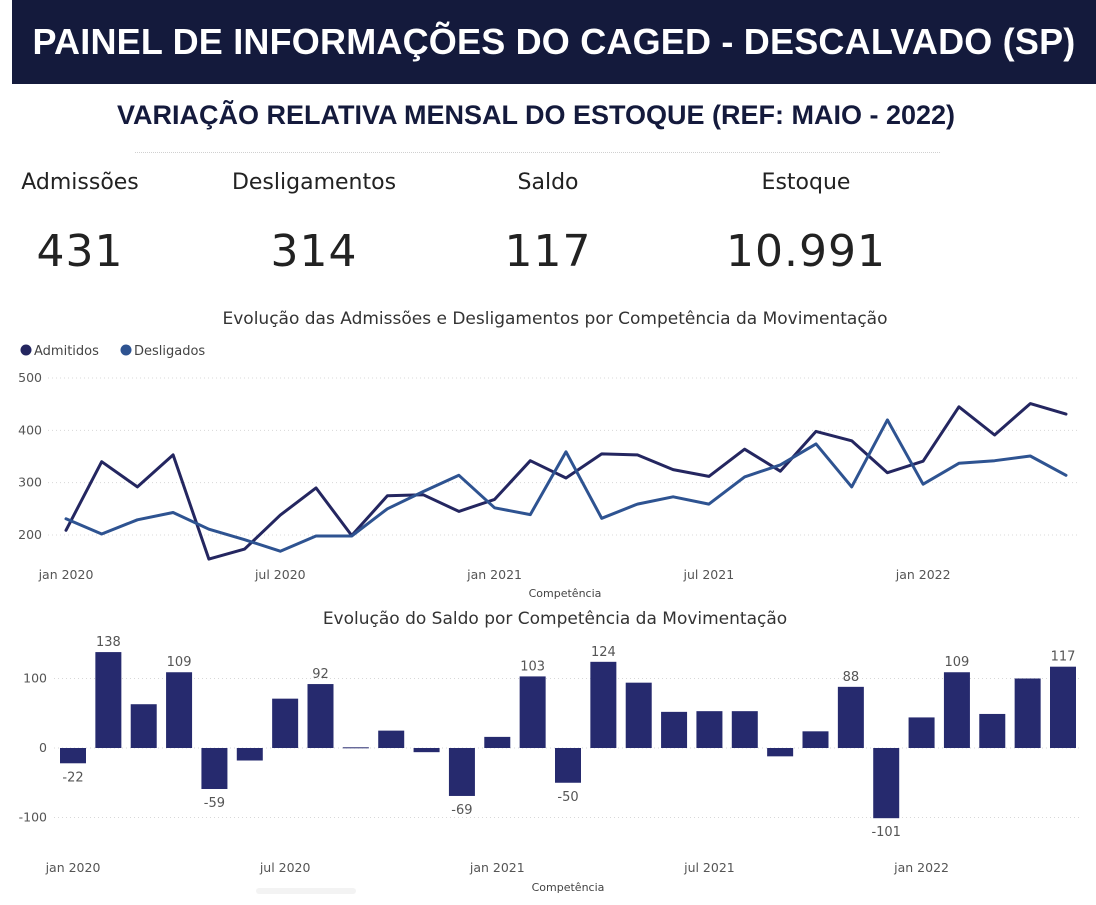  Describe the element at coordinates (169, 351) in the screenshot. I see `legend-label-desligados: Desligados` at that location.